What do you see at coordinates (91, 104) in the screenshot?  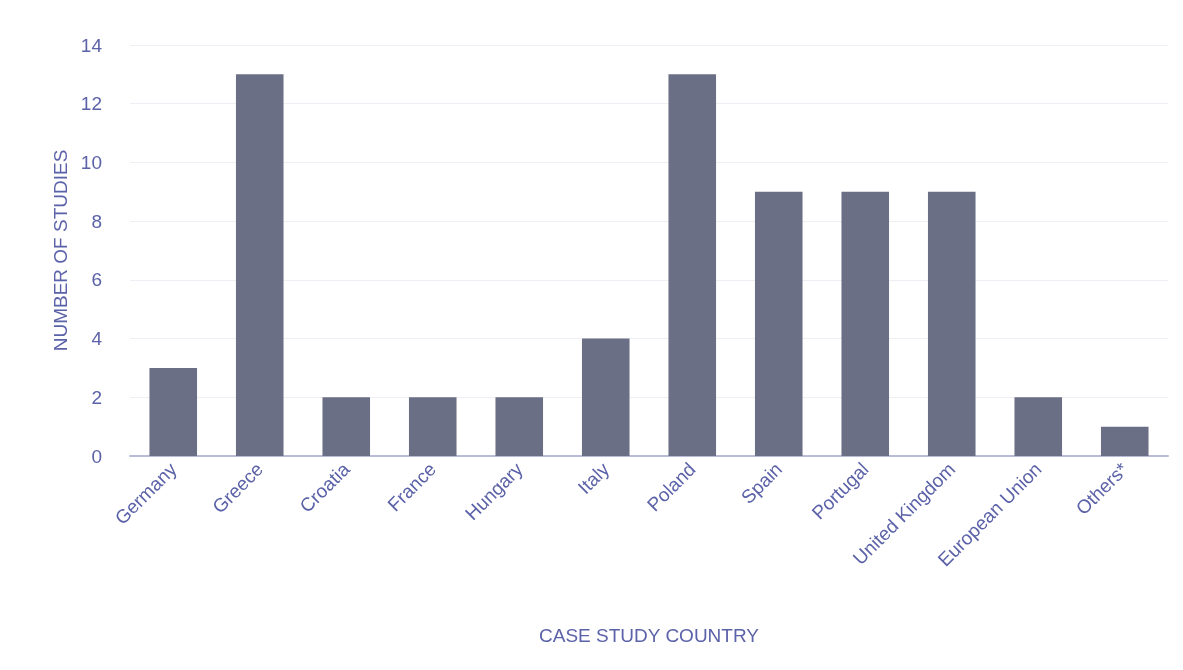 I see `y-tick-label: 12` at bounding box center [91, 104].